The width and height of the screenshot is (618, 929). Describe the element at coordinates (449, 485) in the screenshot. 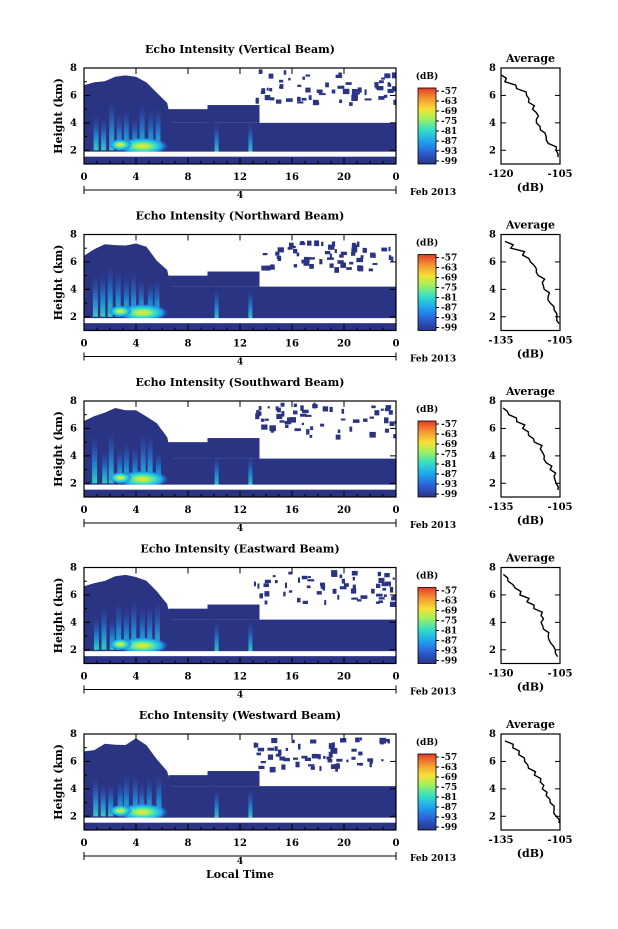

I see `colorbar-tick-label: -93` at that location.